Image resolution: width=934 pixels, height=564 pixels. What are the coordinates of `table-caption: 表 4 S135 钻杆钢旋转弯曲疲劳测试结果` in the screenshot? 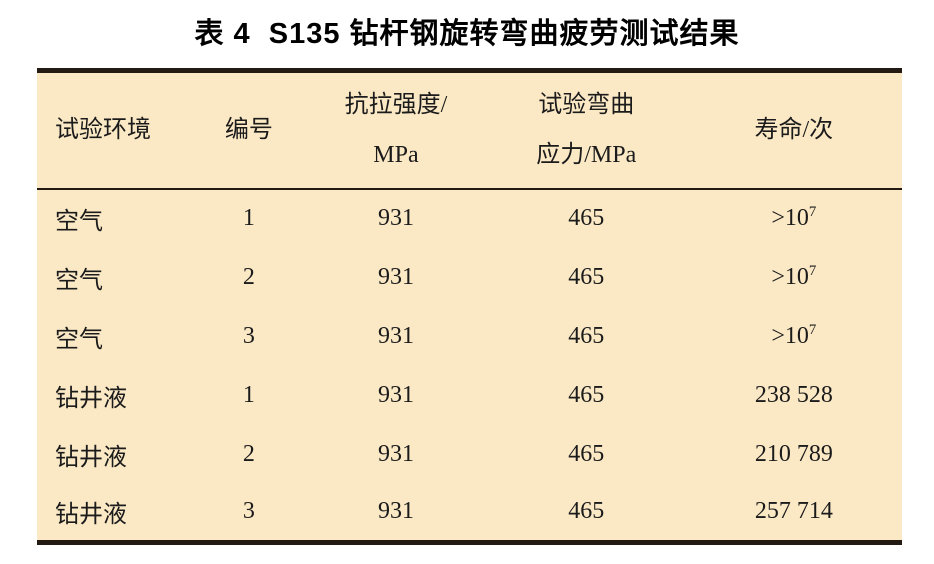 It's located at (467, 34).